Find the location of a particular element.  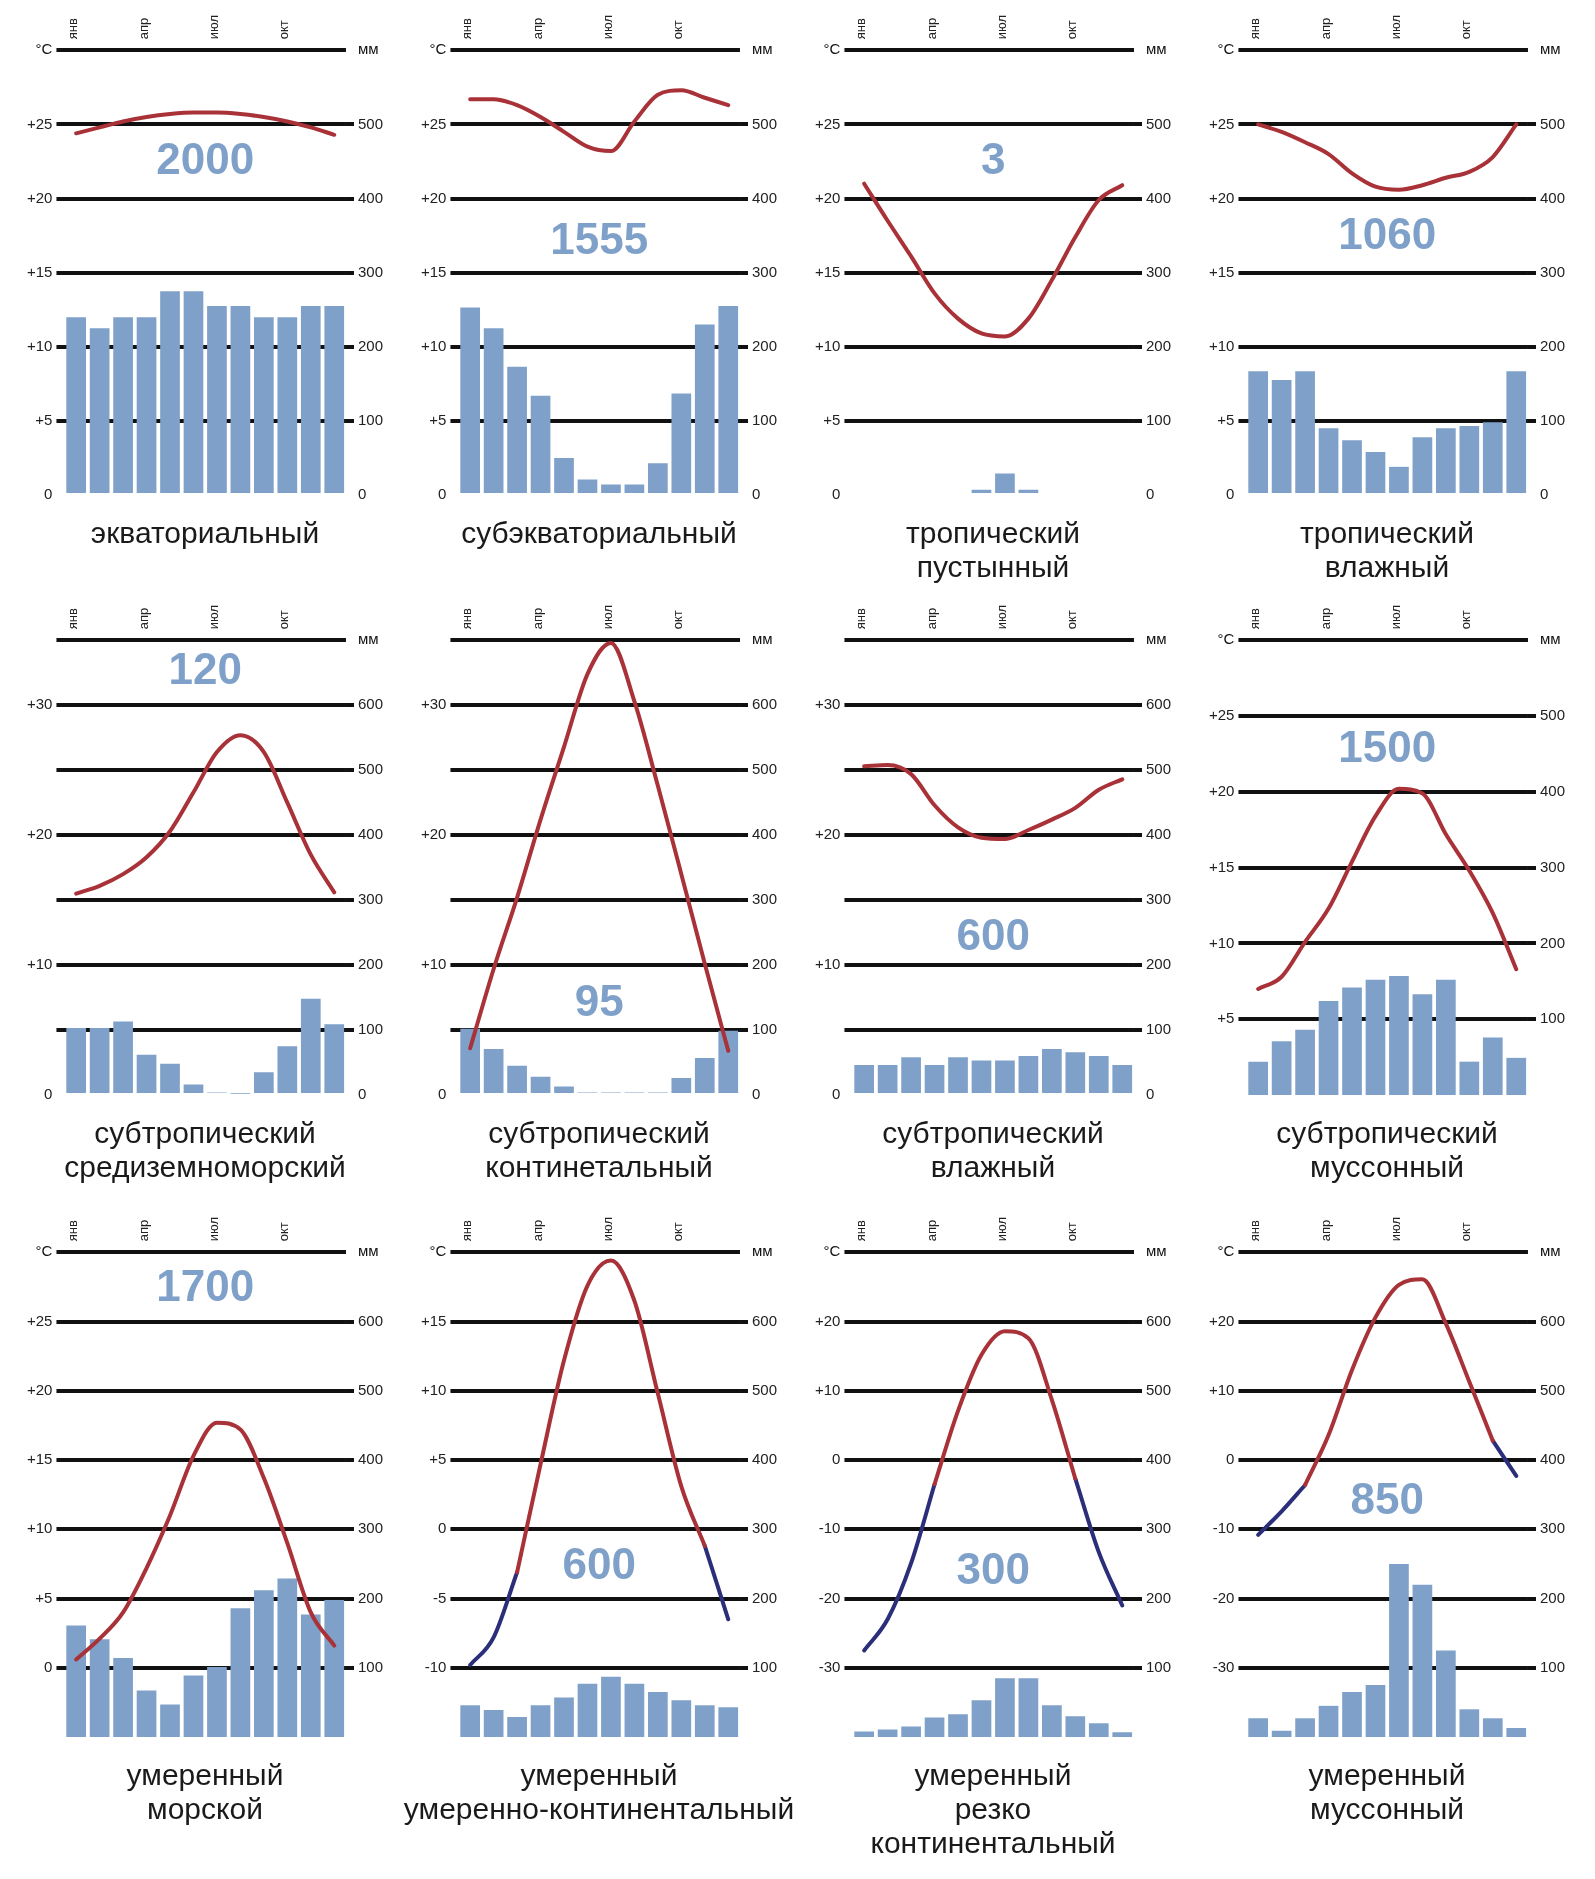

text: умеренный муссонный is located at coordinates (1387, 1792).